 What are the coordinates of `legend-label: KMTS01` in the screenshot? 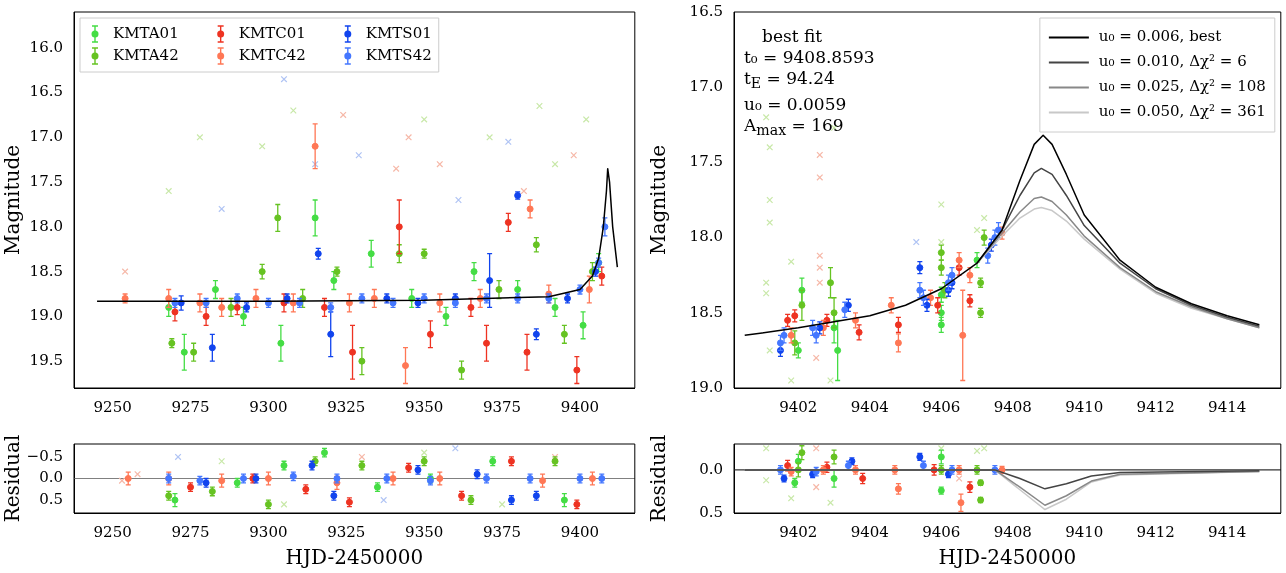 It's located at (398, 32).